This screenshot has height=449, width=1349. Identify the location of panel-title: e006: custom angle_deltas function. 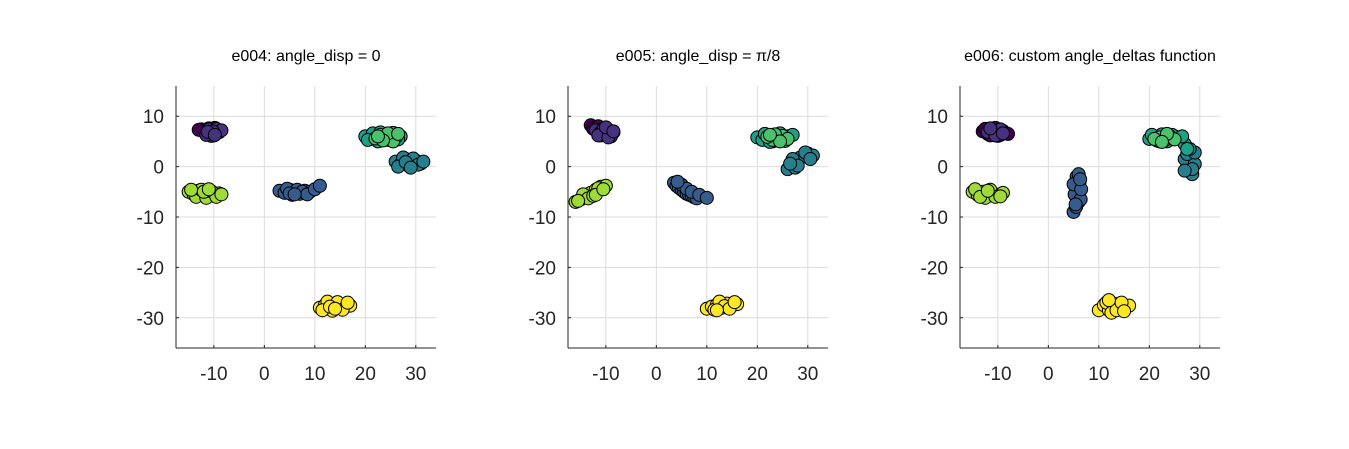
(1090, 56).